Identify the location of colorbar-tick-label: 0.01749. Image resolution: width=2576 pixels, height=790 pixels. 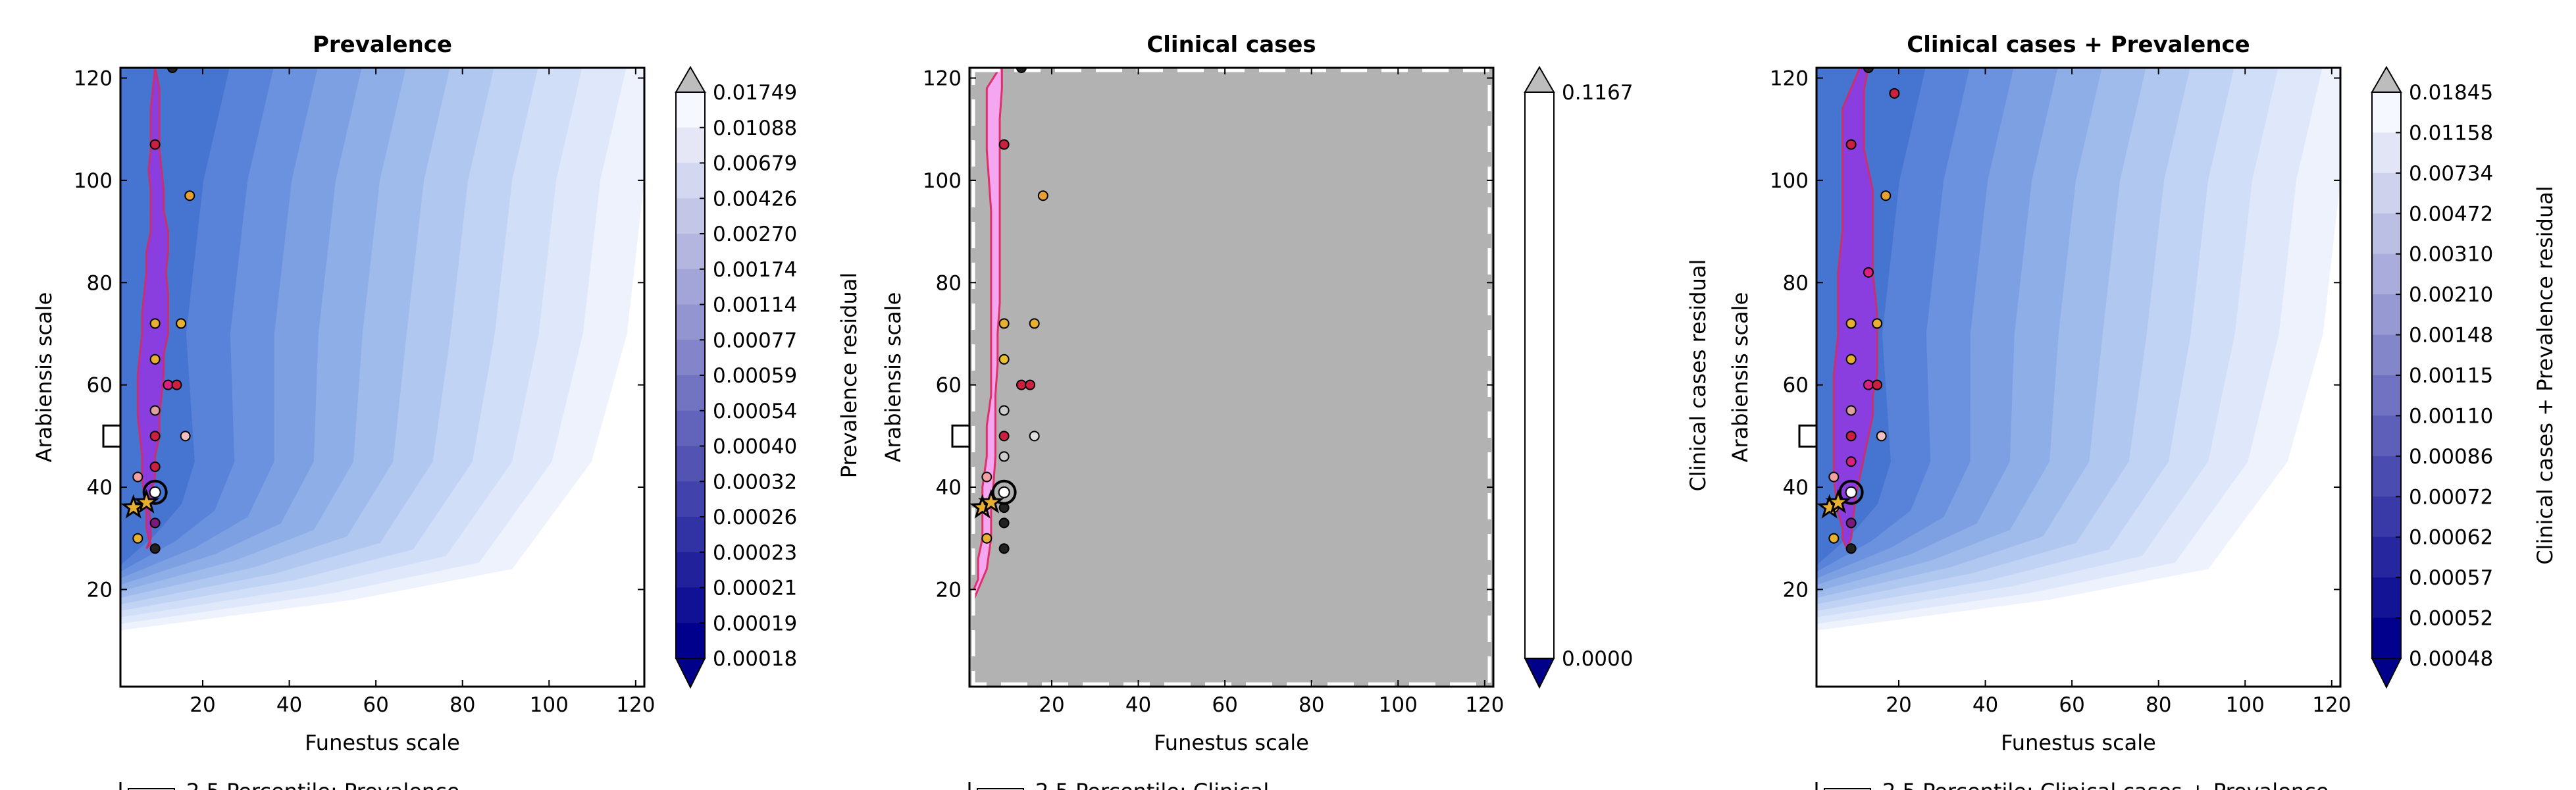
(755, 93).